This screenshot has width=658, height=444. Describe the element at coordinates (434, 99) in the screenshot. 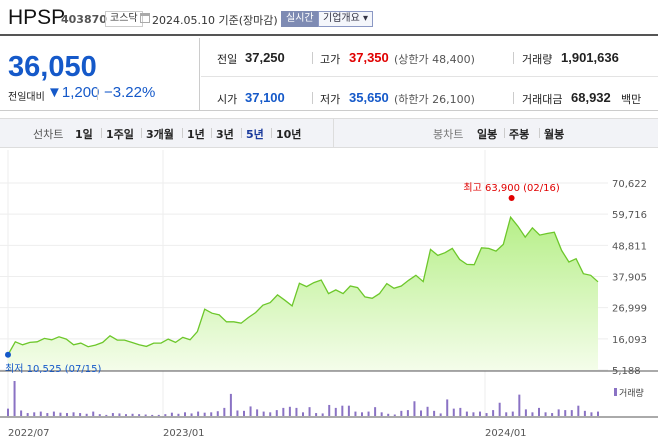

I see `lower-limit: (하한가 26,100)` at that location.